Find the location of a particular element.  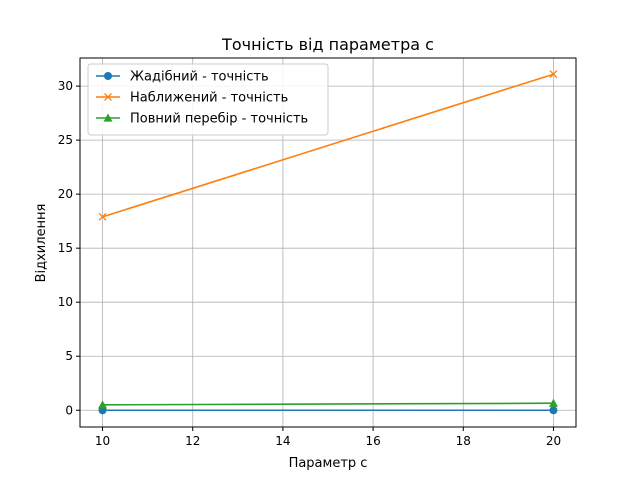

legend-box is located at coordinates (208, 99).